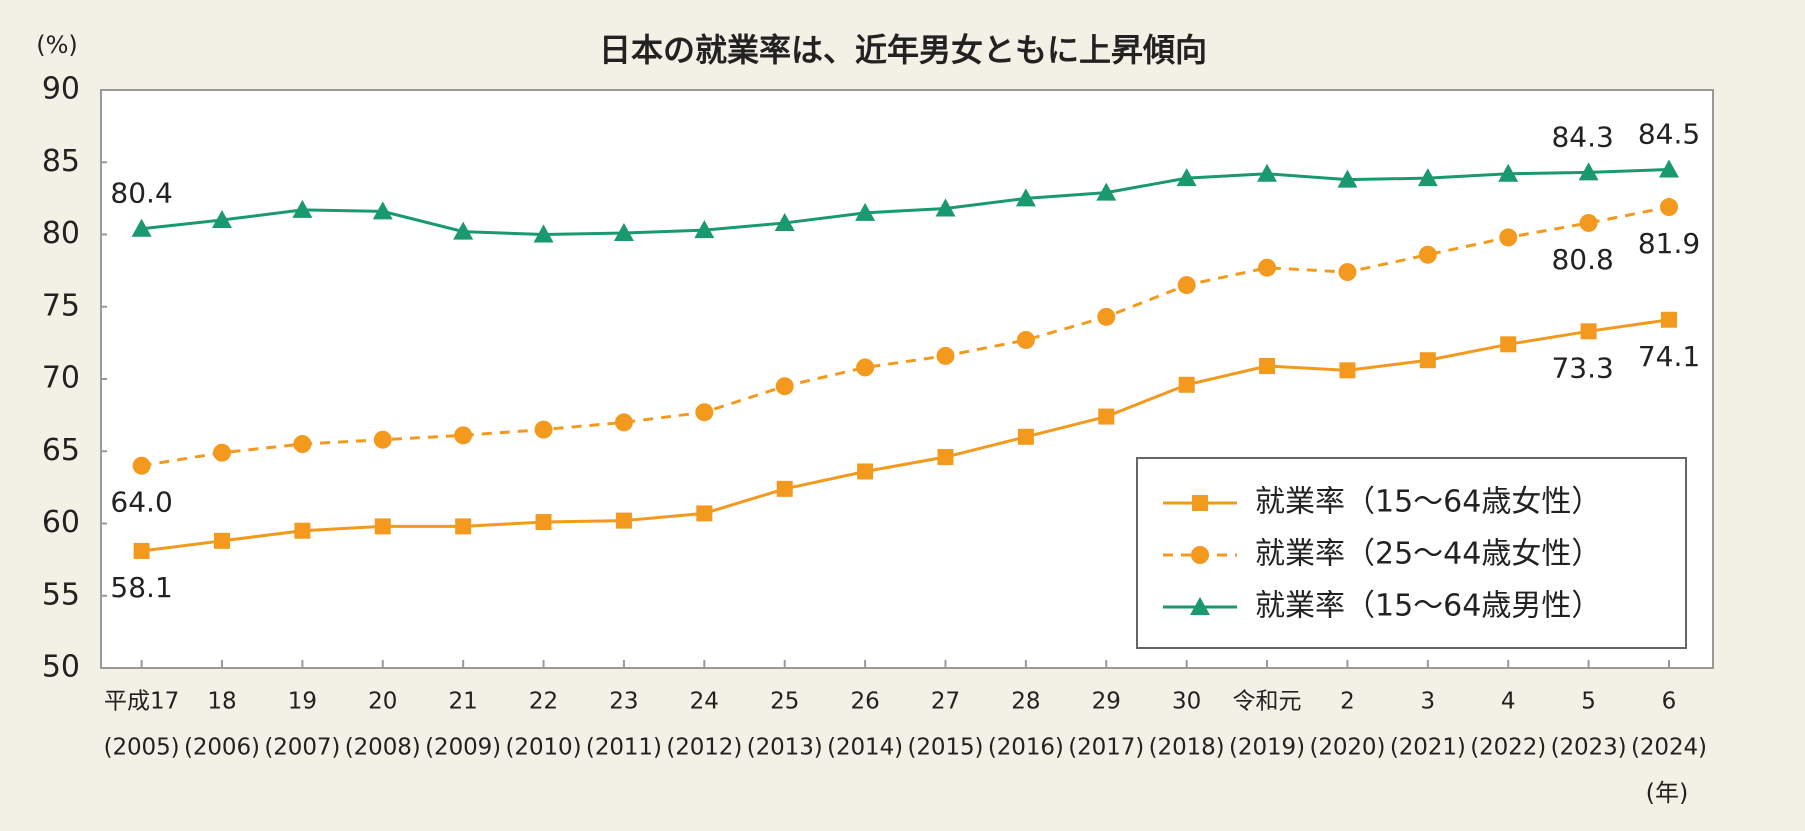  What do you see at coordinates (1187, 748) in the screenshot?
I see `x-tick-label: (2018)` at bounding box center [1187, 748].